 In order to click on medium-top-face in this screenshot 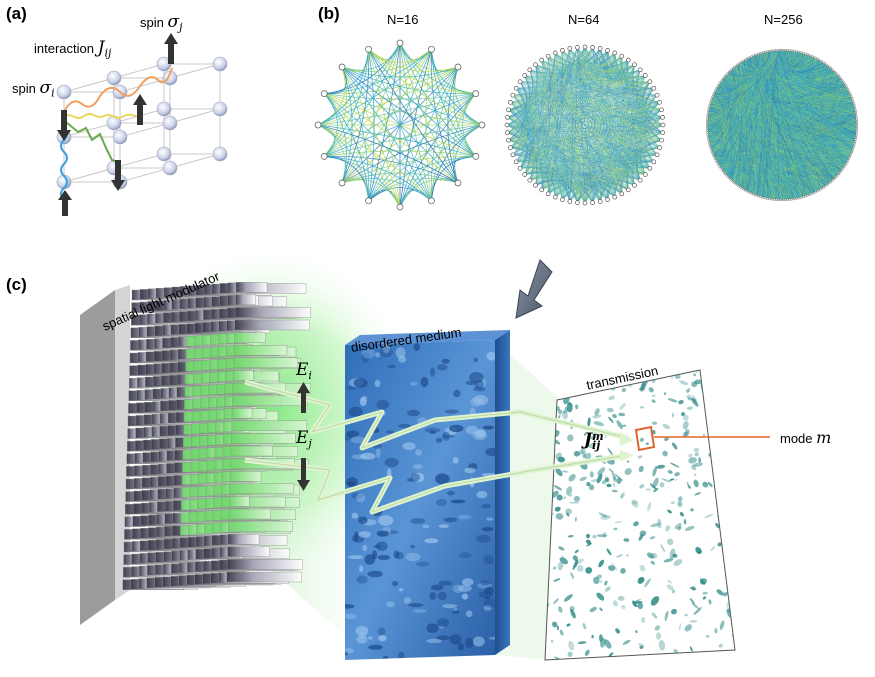, I will do `click(427, 337)`.